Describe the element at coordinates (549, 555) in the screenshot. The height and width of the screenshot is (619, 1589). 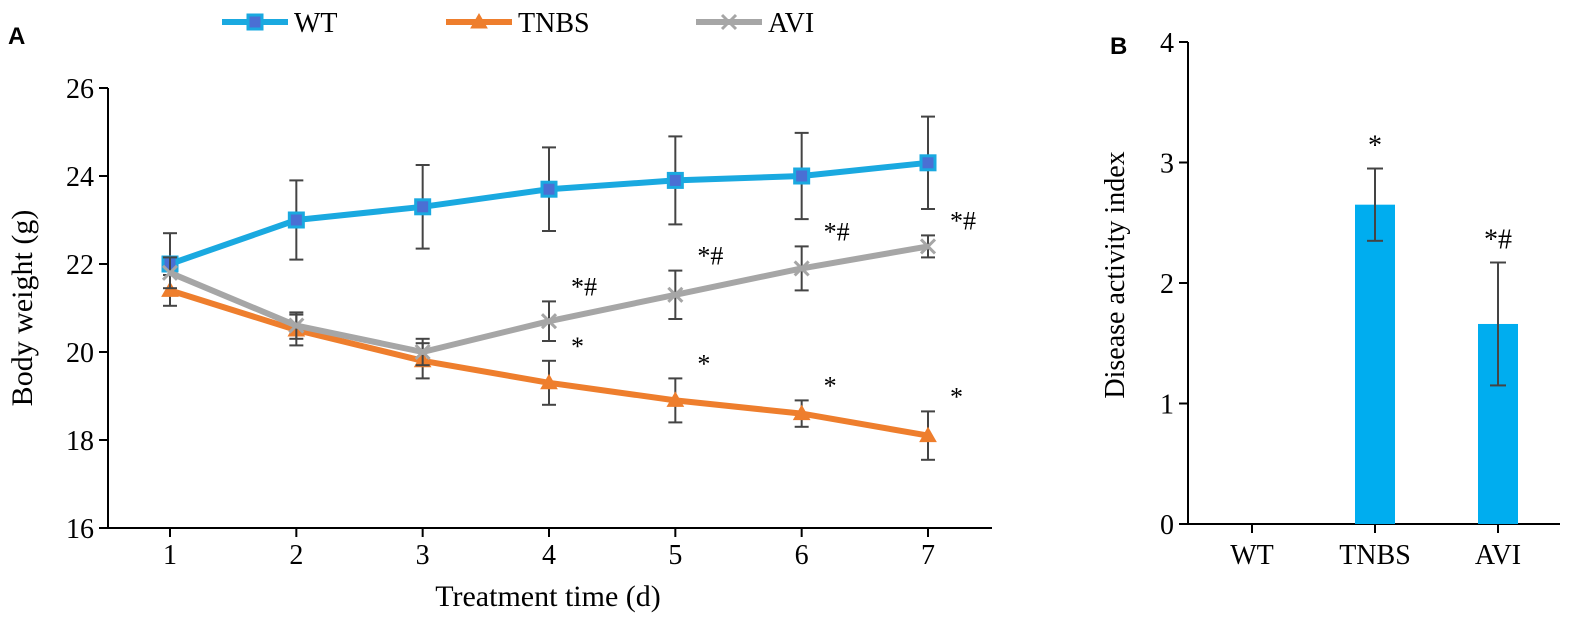
I see `panel-a-x-tick-label: 4` at that location.